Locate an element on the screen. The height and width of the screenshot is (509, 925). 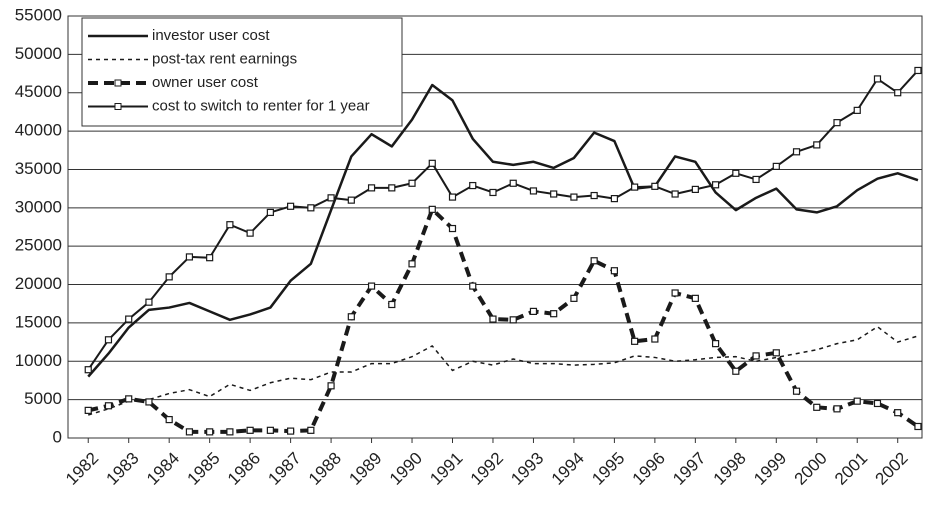
y-tick-label: 35000 is located at coordinates (38, 168).